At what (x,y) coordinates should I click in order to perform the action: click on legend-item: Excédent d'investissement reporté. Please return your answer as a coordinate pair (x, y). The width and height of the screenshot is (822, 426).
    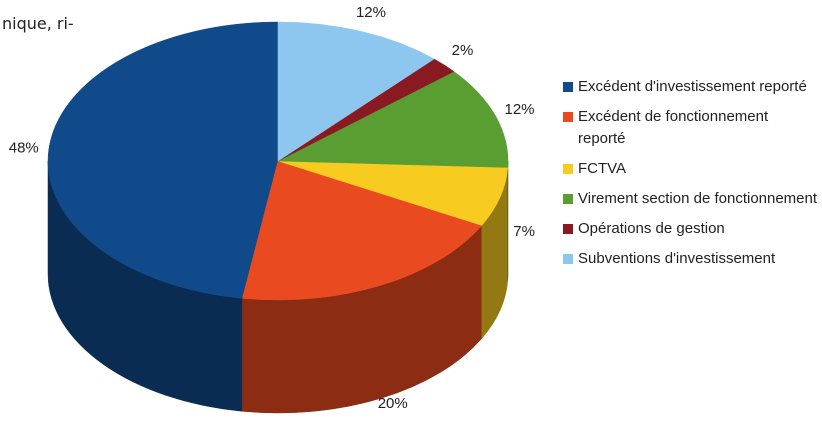
    Looking at the image, I should click on (690, 87).